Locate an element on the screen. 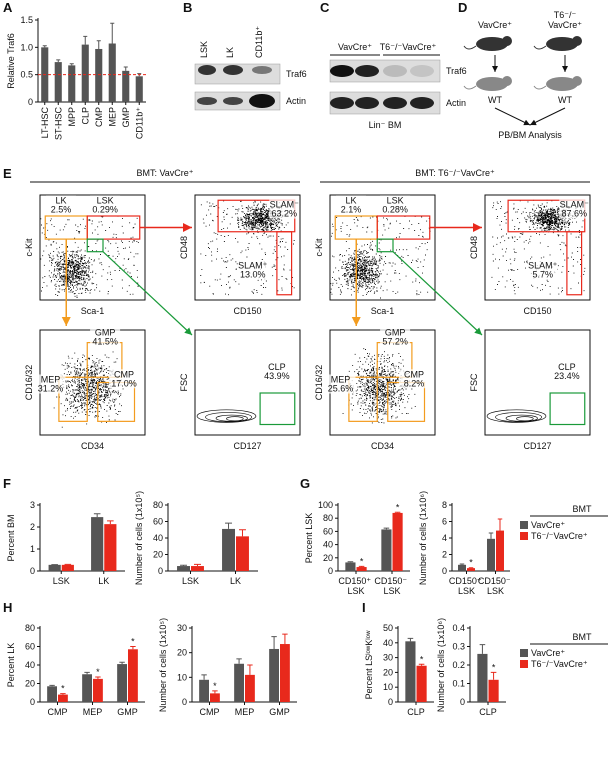 The width and height of the screenshot is (610, 762). lane-label: LK is located at coordinates (230, 52).